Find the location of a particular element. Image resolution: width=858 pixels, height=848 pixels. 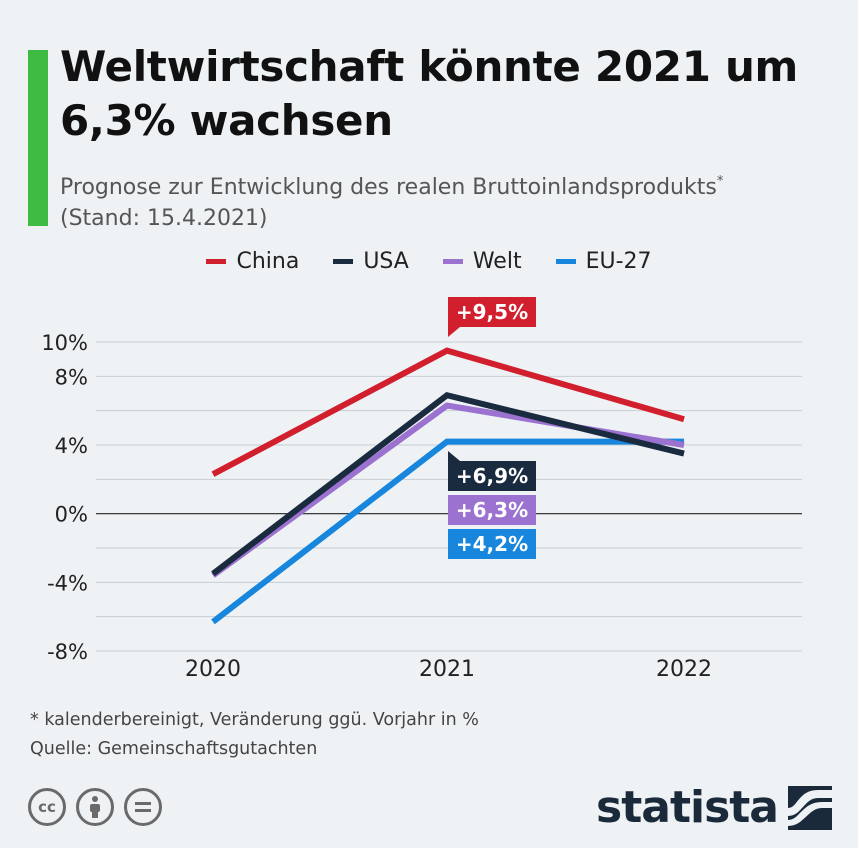

y-tick-label: -4% is located at coordinates (67, 583).